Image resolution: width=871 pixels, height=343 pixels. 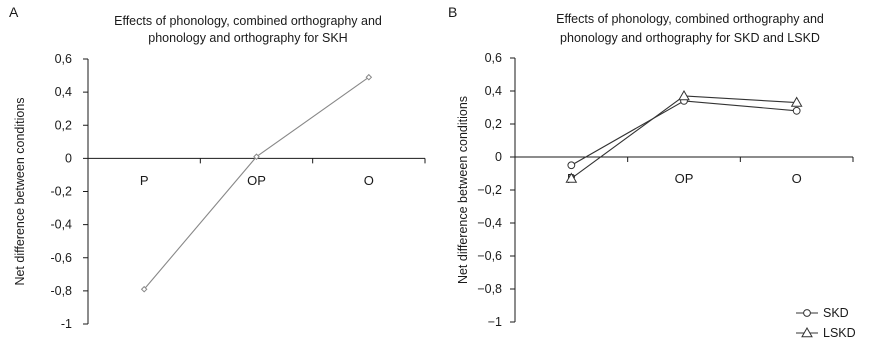 What do you see at coordinates (61, 258) in the screenshot?
I see `y-tick-label: -0,6` at bounding box center [61, 258].